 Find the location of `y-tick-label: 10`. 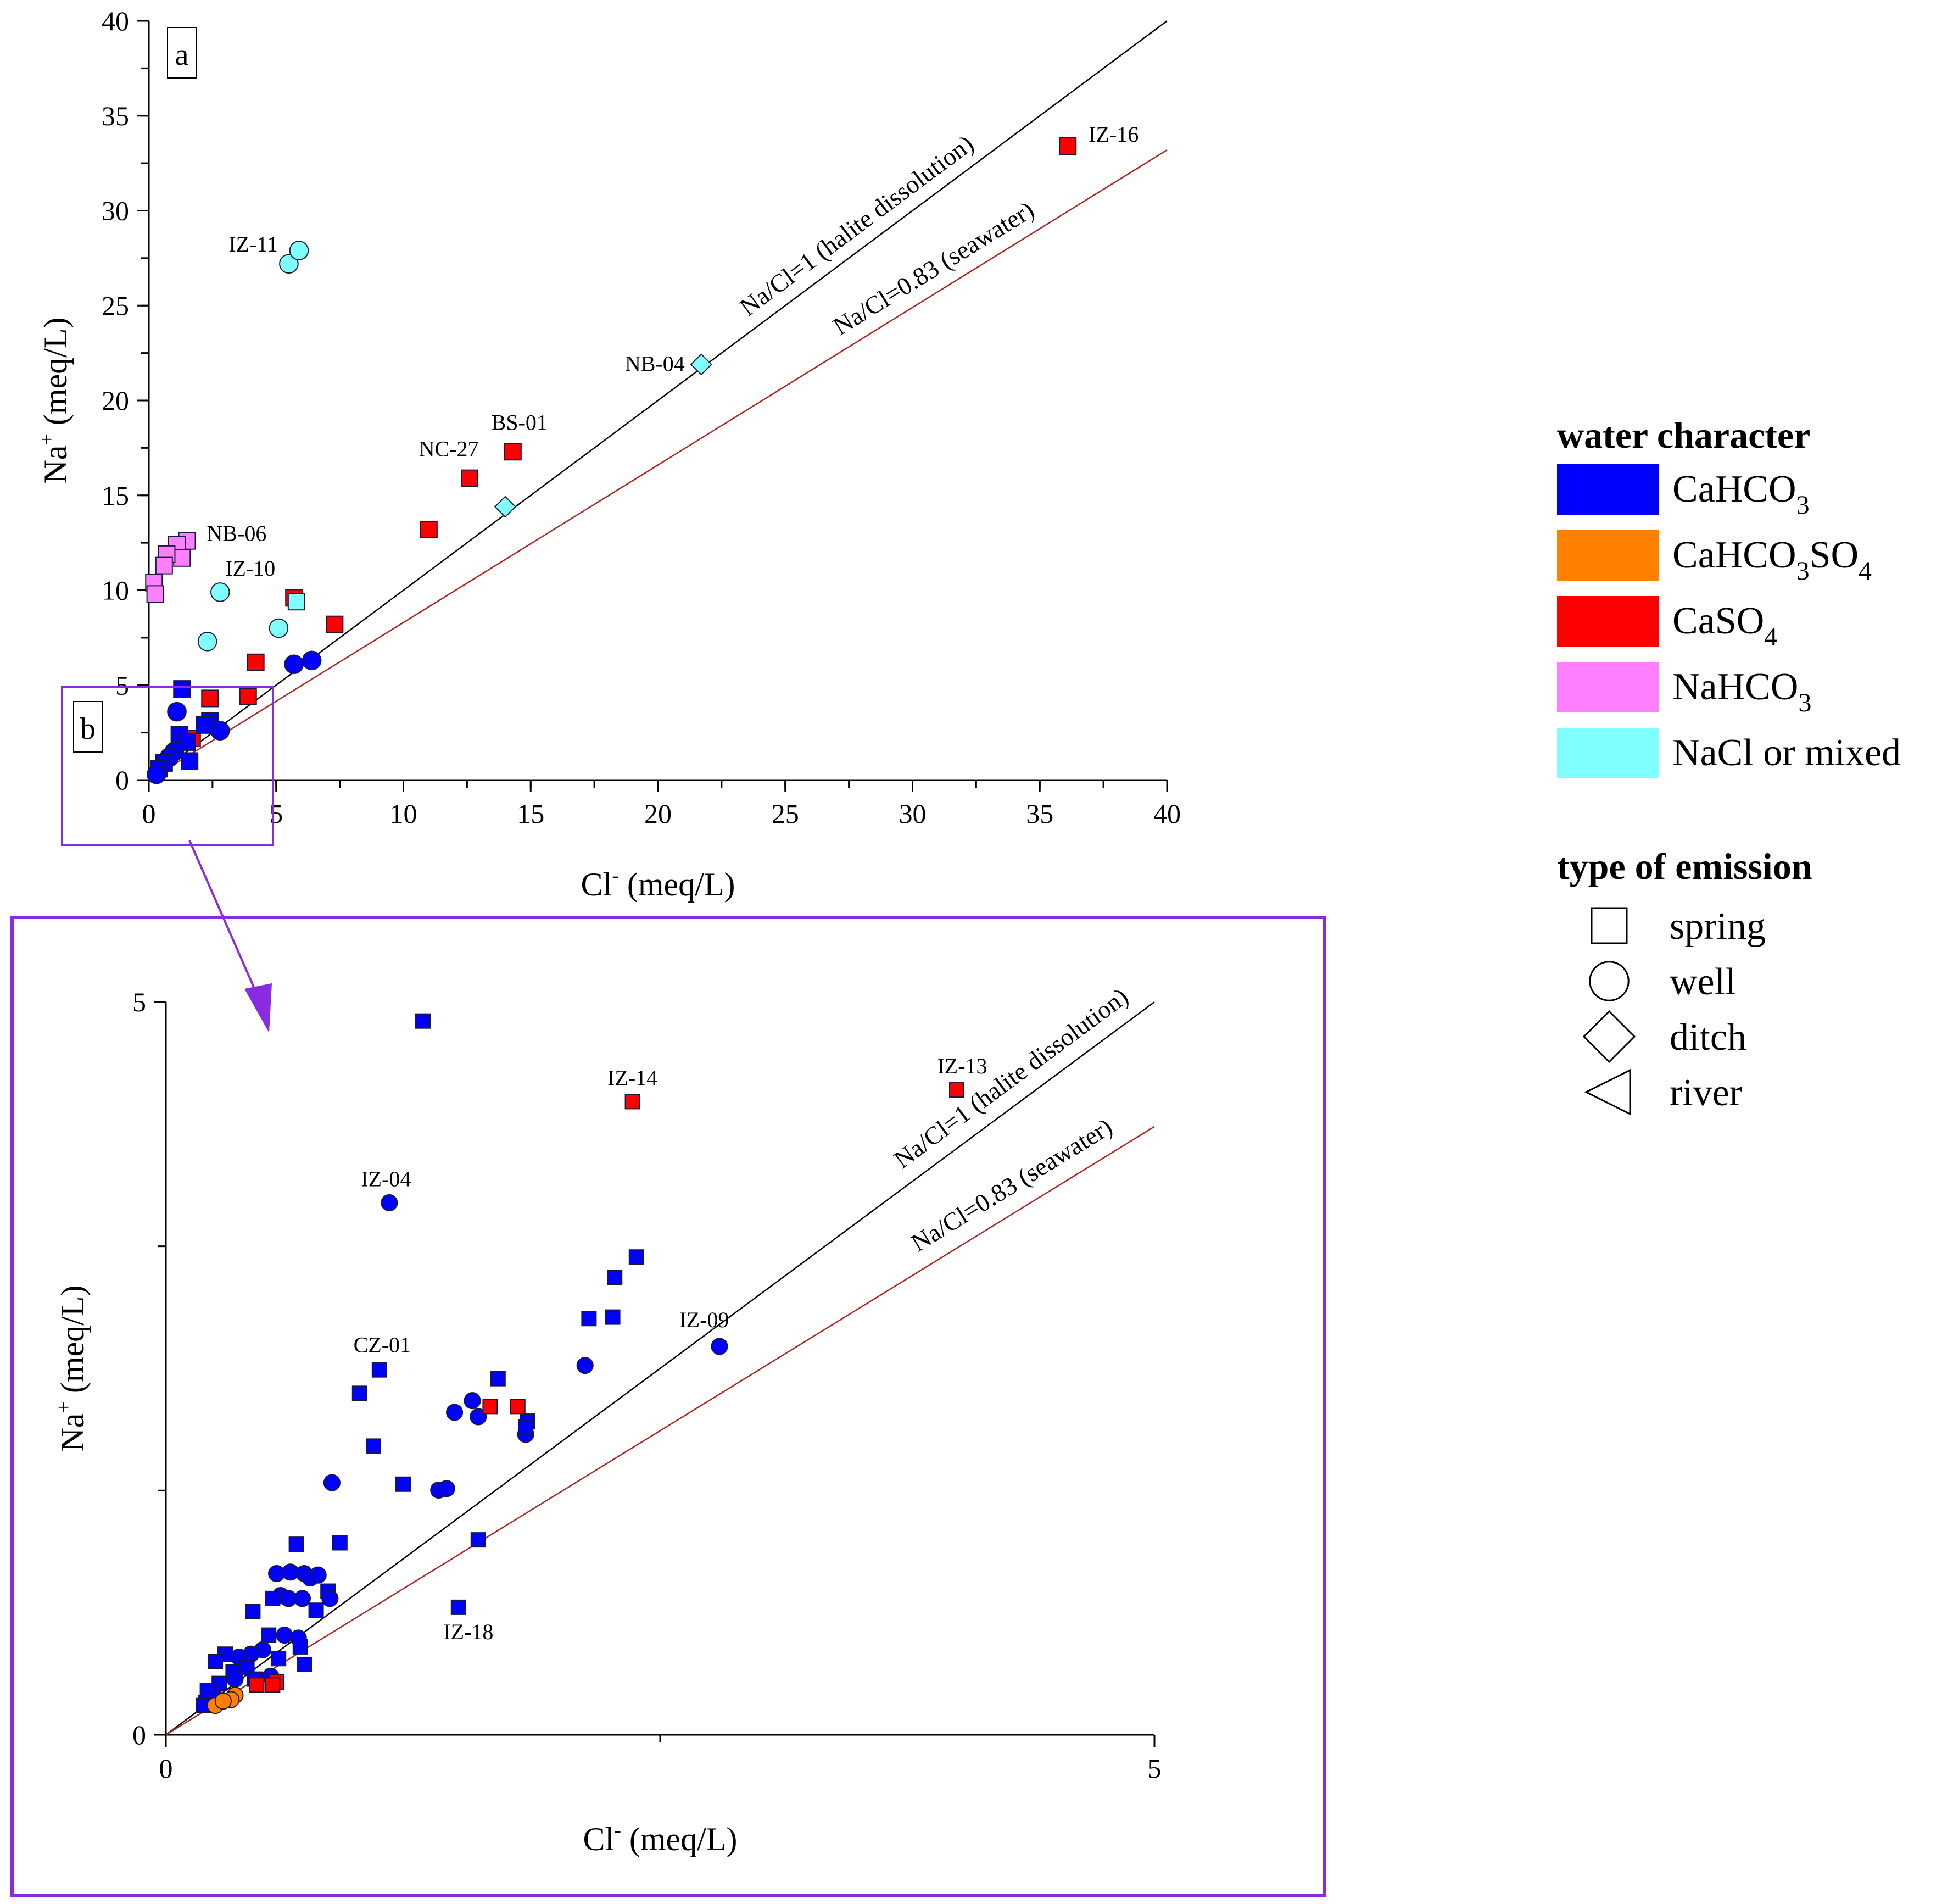

y-tick-label: 10 is located at coordinates (116, 590).